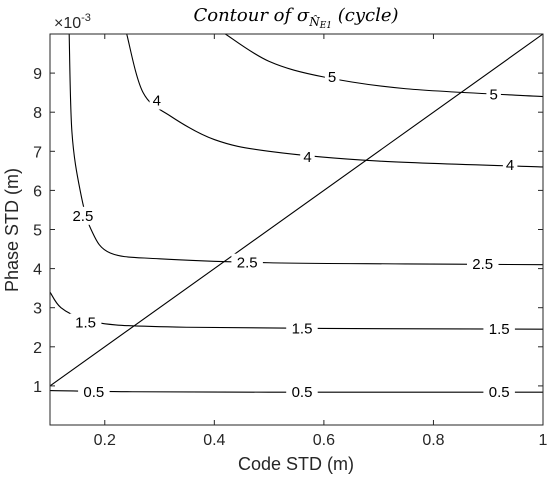 This screenshot has height=477, width=550. Describe the element at coordinates (365, 15) in the screenshot. I see `title-suffix: (cycle)` at that location.